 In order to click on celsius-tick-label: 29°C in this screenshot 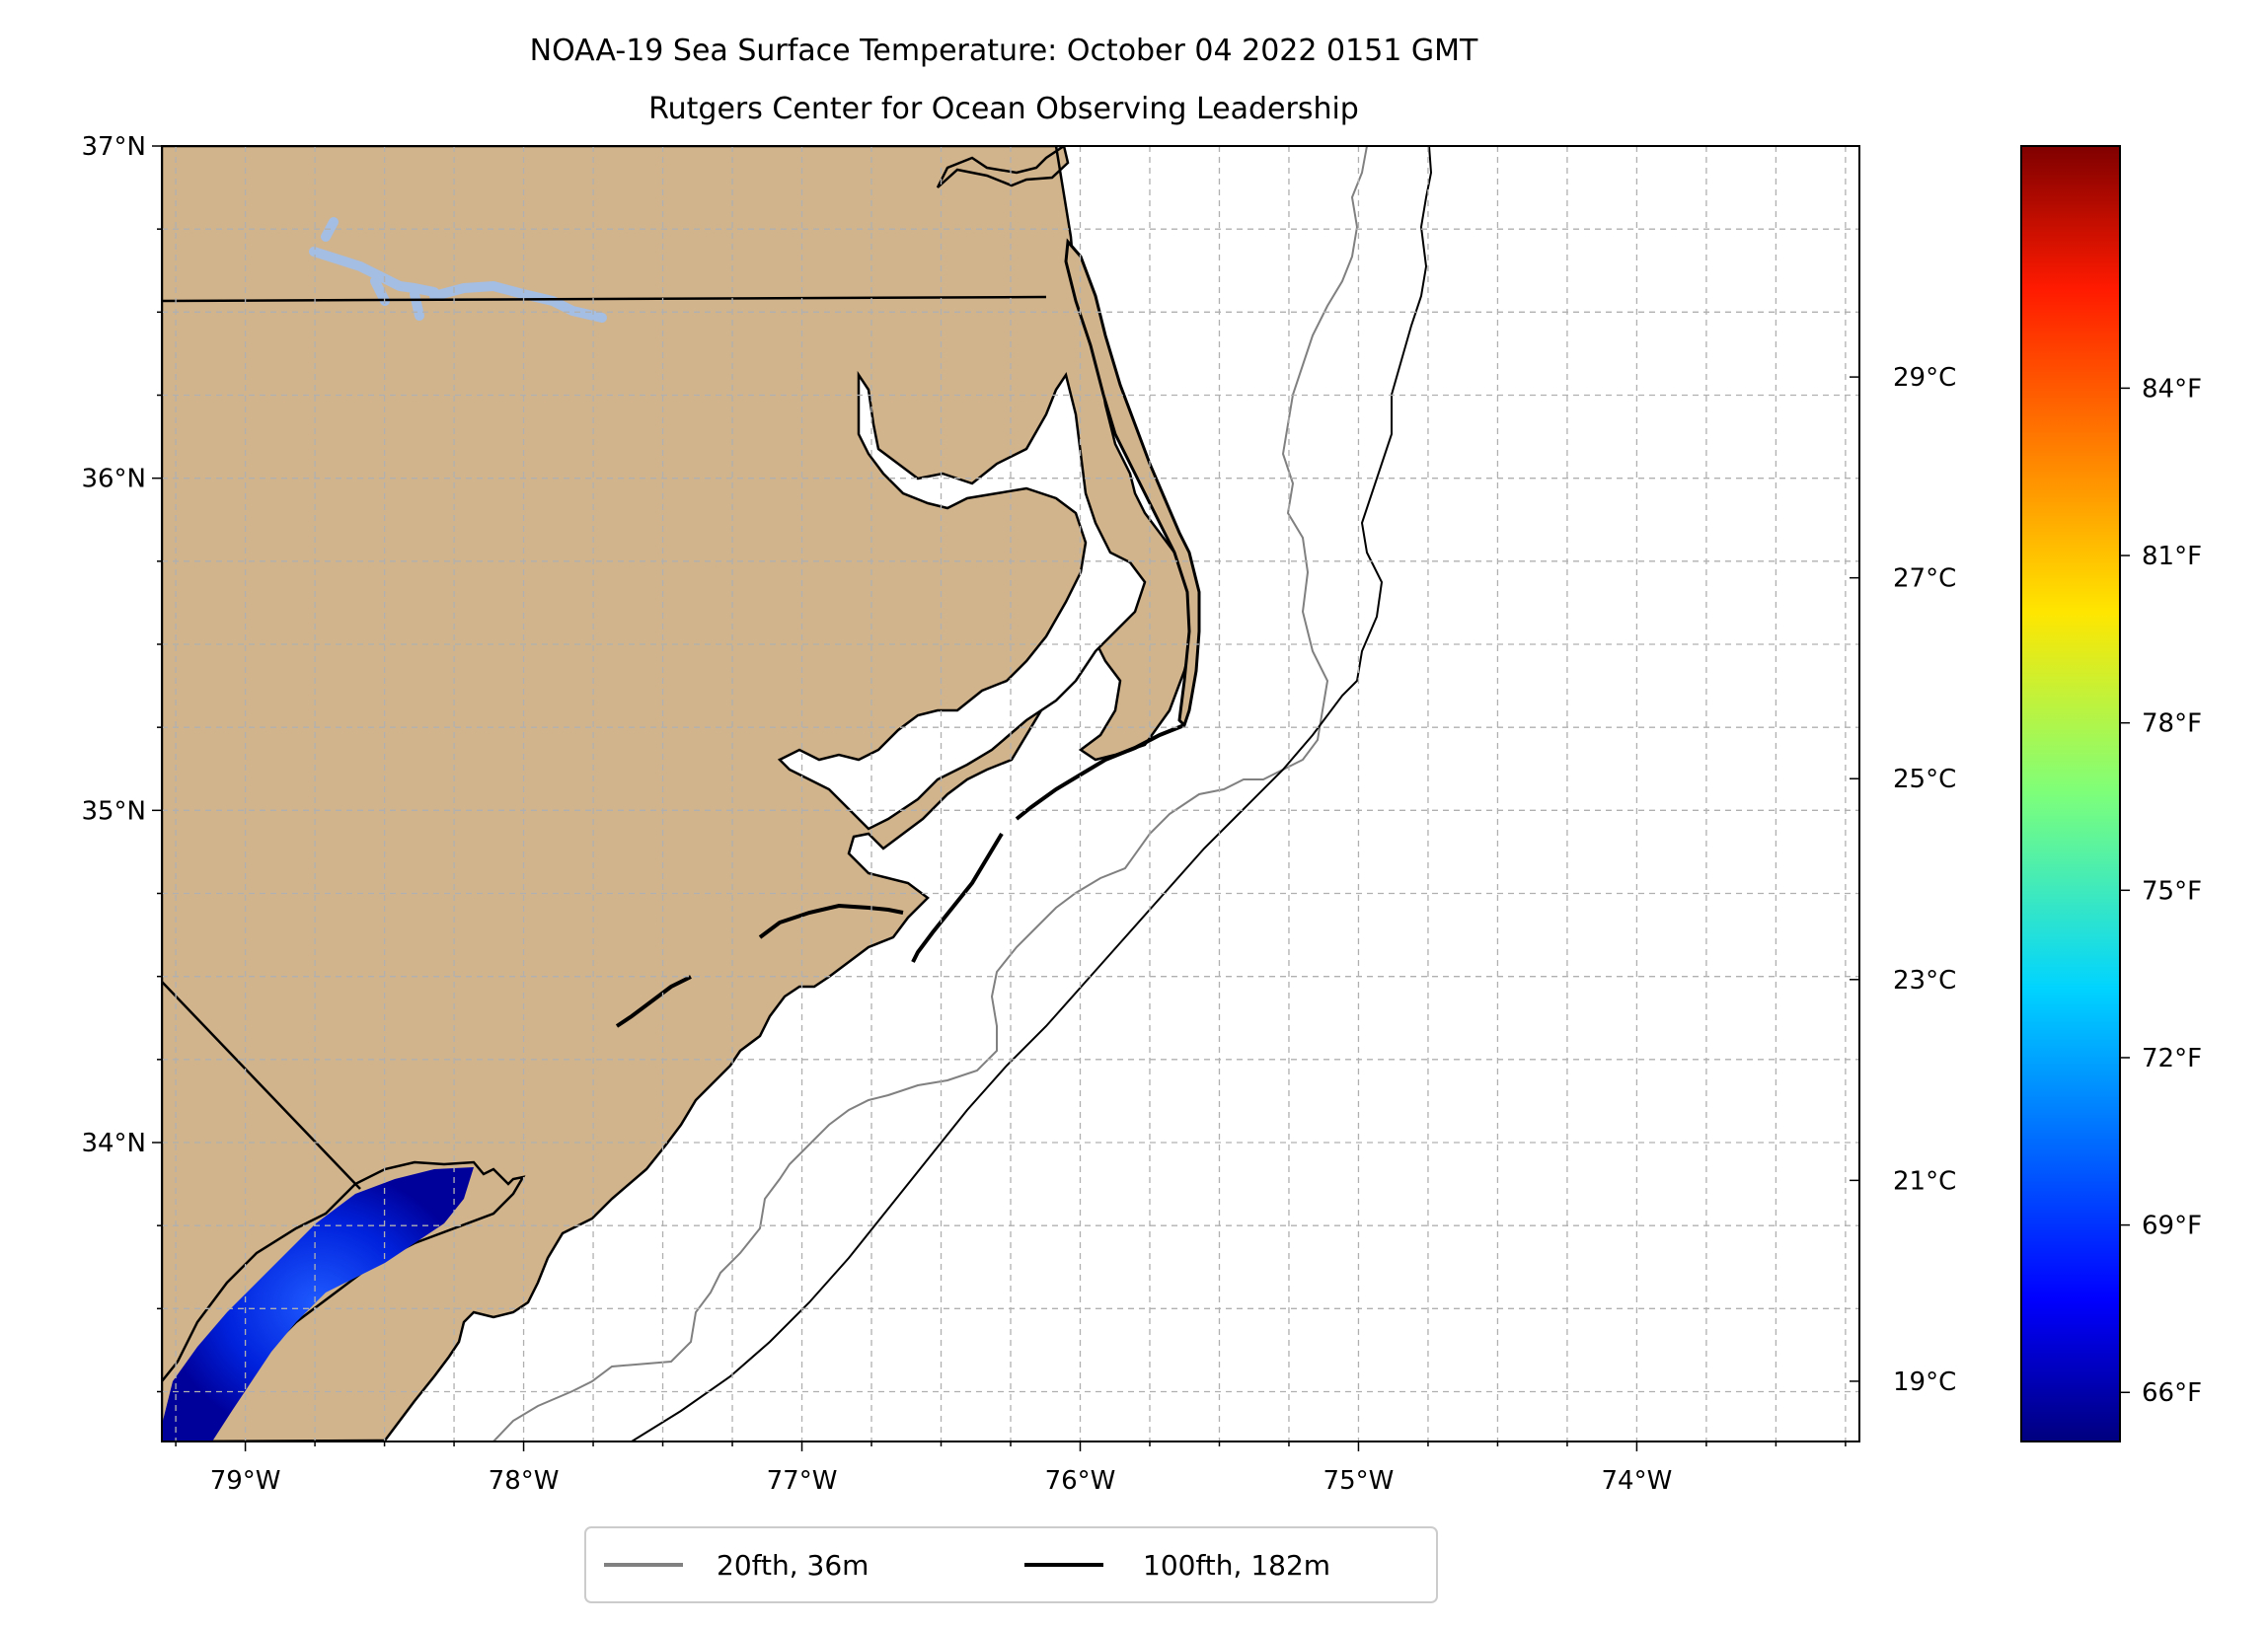, I will do `click(1924, 378)`.